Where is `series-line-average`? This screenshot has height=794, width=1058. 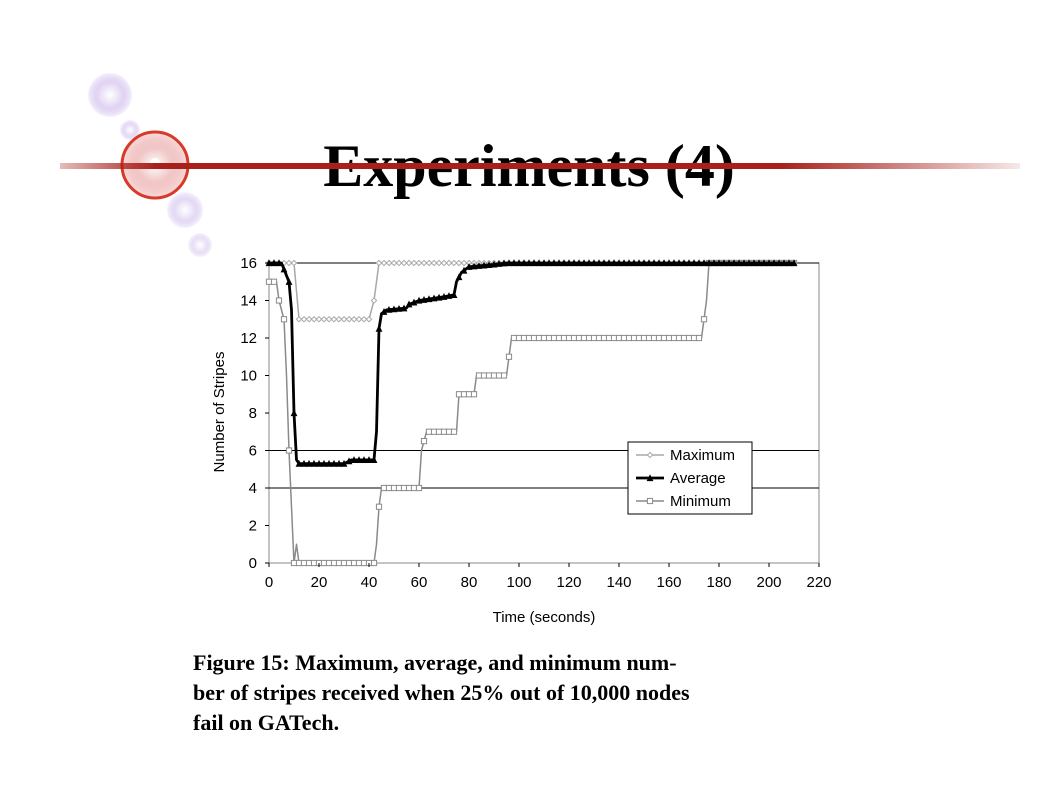 series-line-average is located at coordinates (531, 363).